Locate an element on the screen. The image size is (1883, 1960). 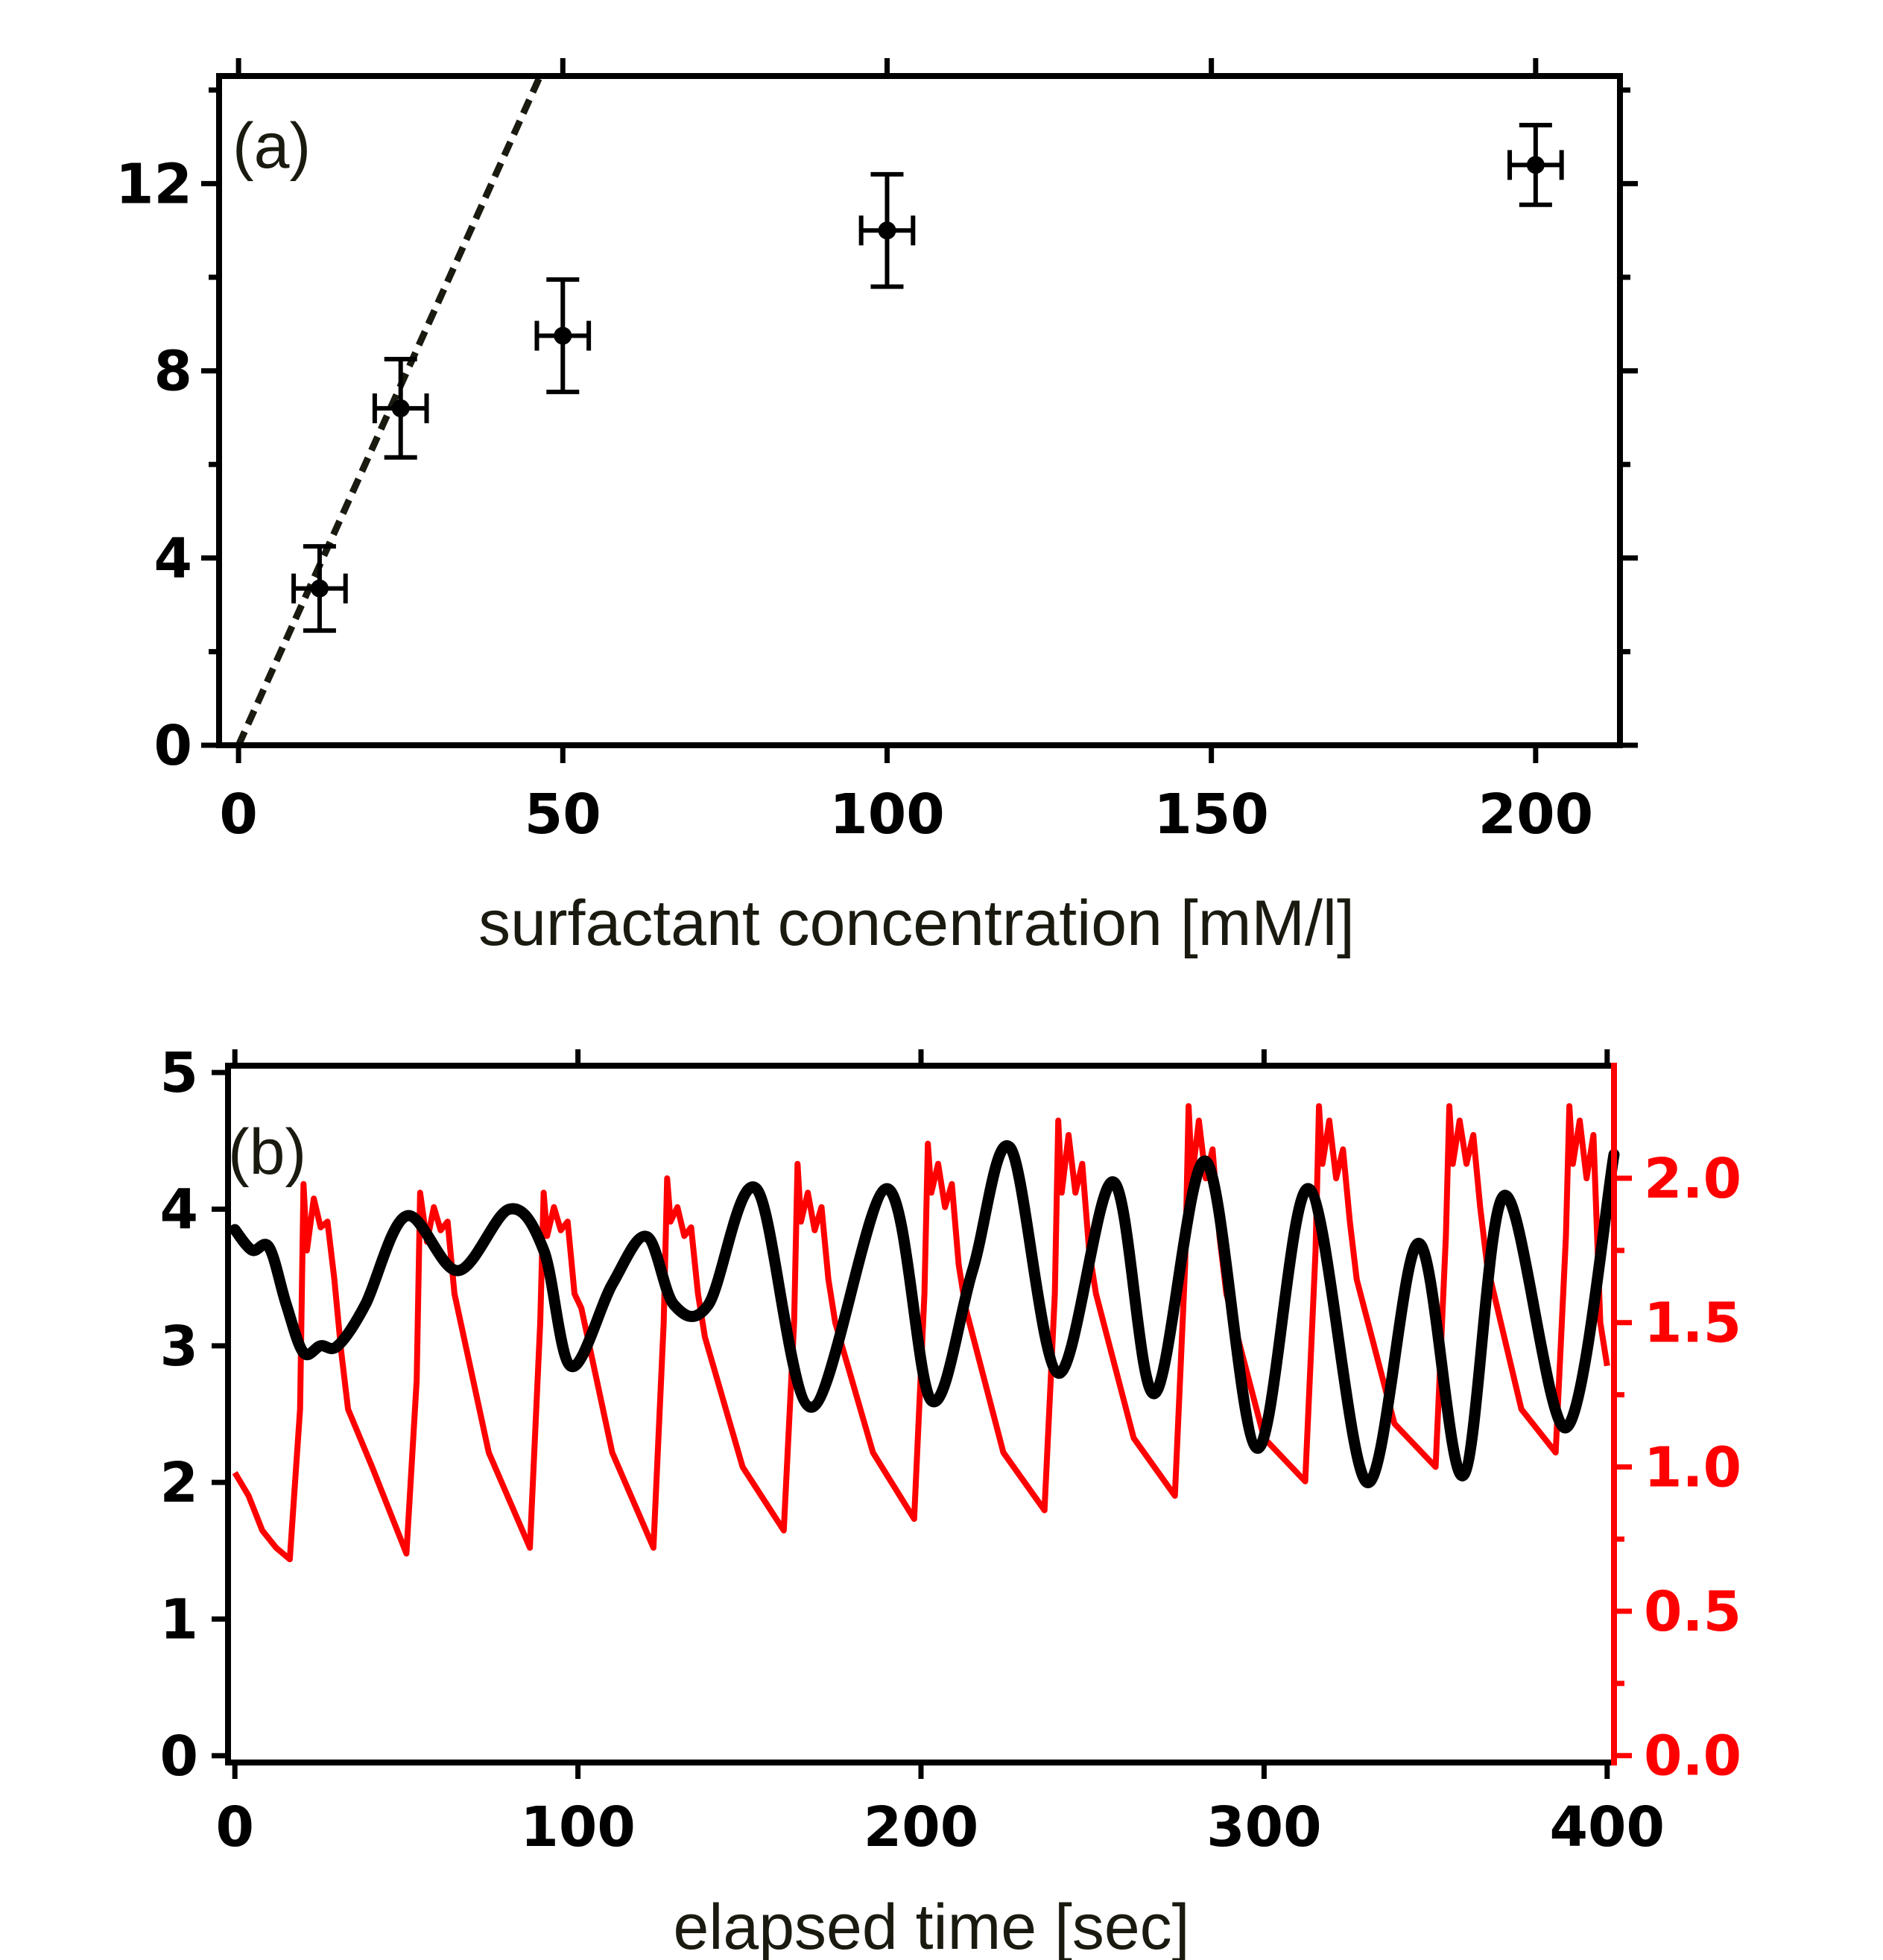
panel-a-x-axis-title: surfactant concentration [mM/l] is located at coordinates (916, 923).